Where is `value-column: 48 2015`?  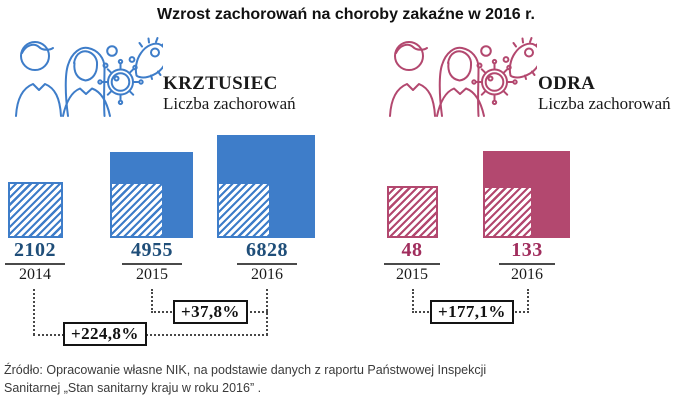
value-column: 48 2015 is located at coordinates (412, 261).